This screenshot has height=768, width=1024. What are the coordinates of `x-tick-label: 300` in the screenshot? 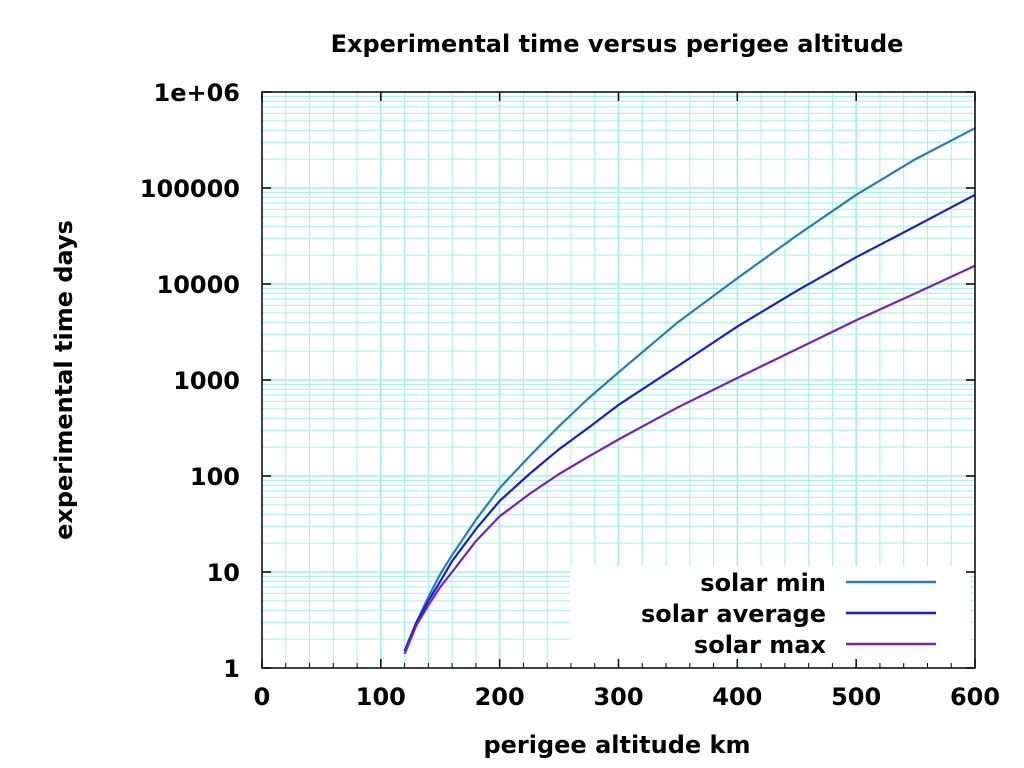 It's located at (618, 697).